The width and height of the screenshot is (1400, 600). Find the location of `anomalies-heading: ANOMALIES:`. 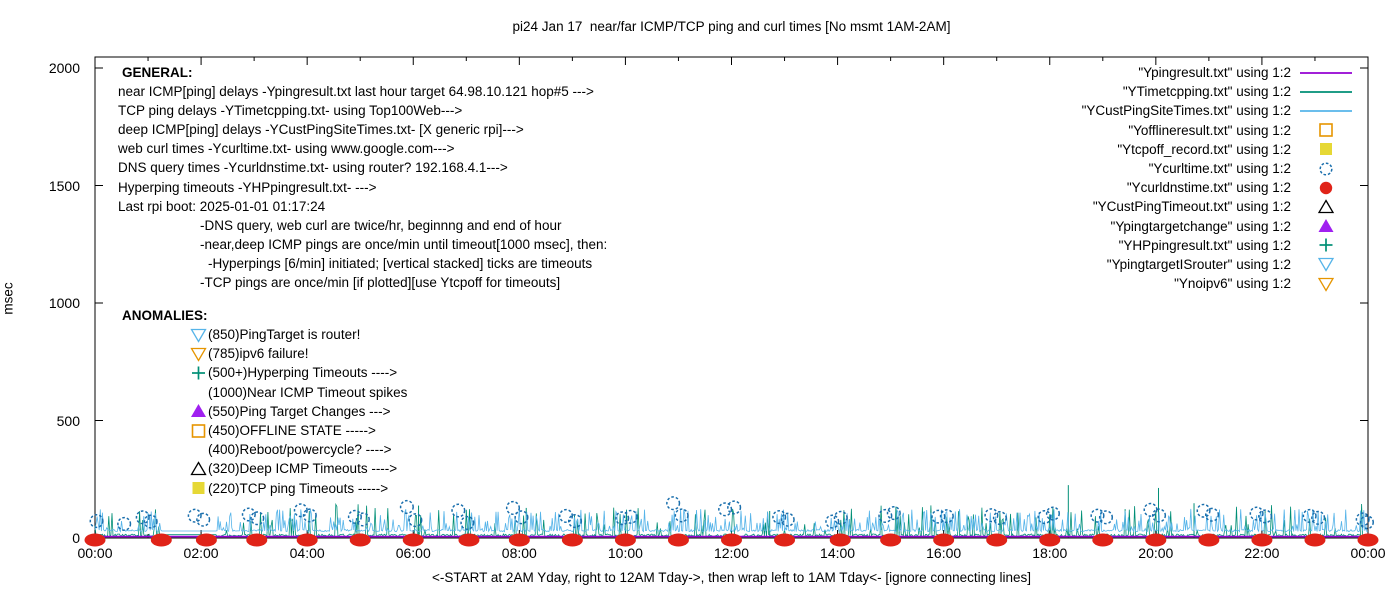

anomalies-heading: ANOMALIES: is located at coordinates (165, 315).